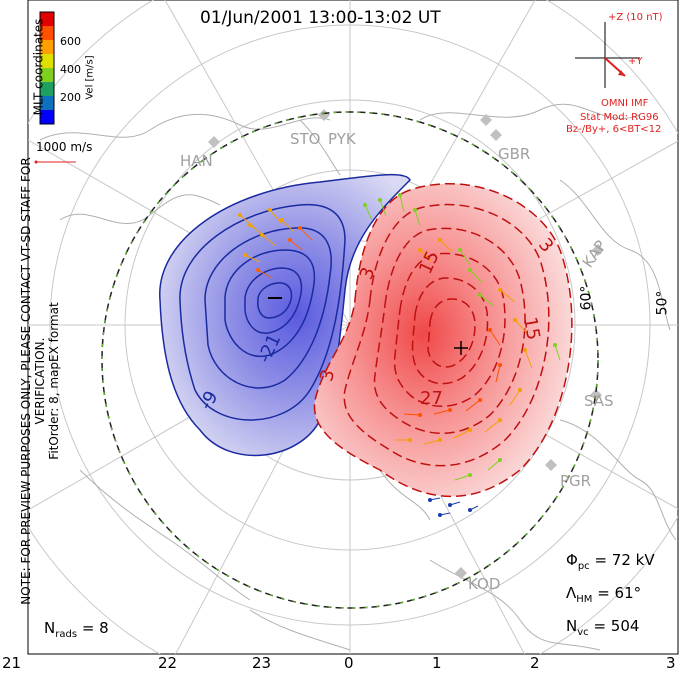 The image size is (680, 674). What do you see at coordinates (70, 97) in the screenshot?
I see `colorbar-tick-200: 200` at bounding box center [70, 97].